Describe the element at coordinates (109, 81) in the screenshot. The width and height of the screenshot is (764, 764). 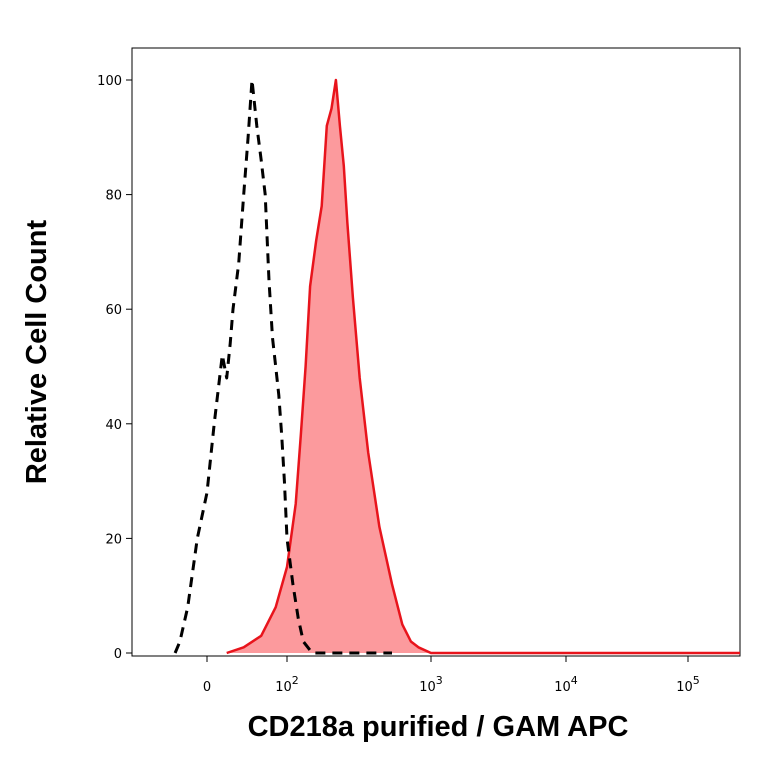
I see `y-tick-label: 100` at that location.